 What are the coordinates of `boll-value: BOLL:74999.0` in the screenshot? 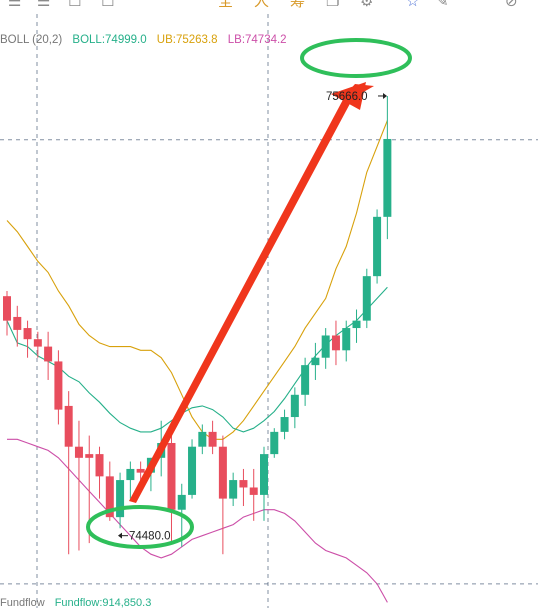 It's located at (109, 40).